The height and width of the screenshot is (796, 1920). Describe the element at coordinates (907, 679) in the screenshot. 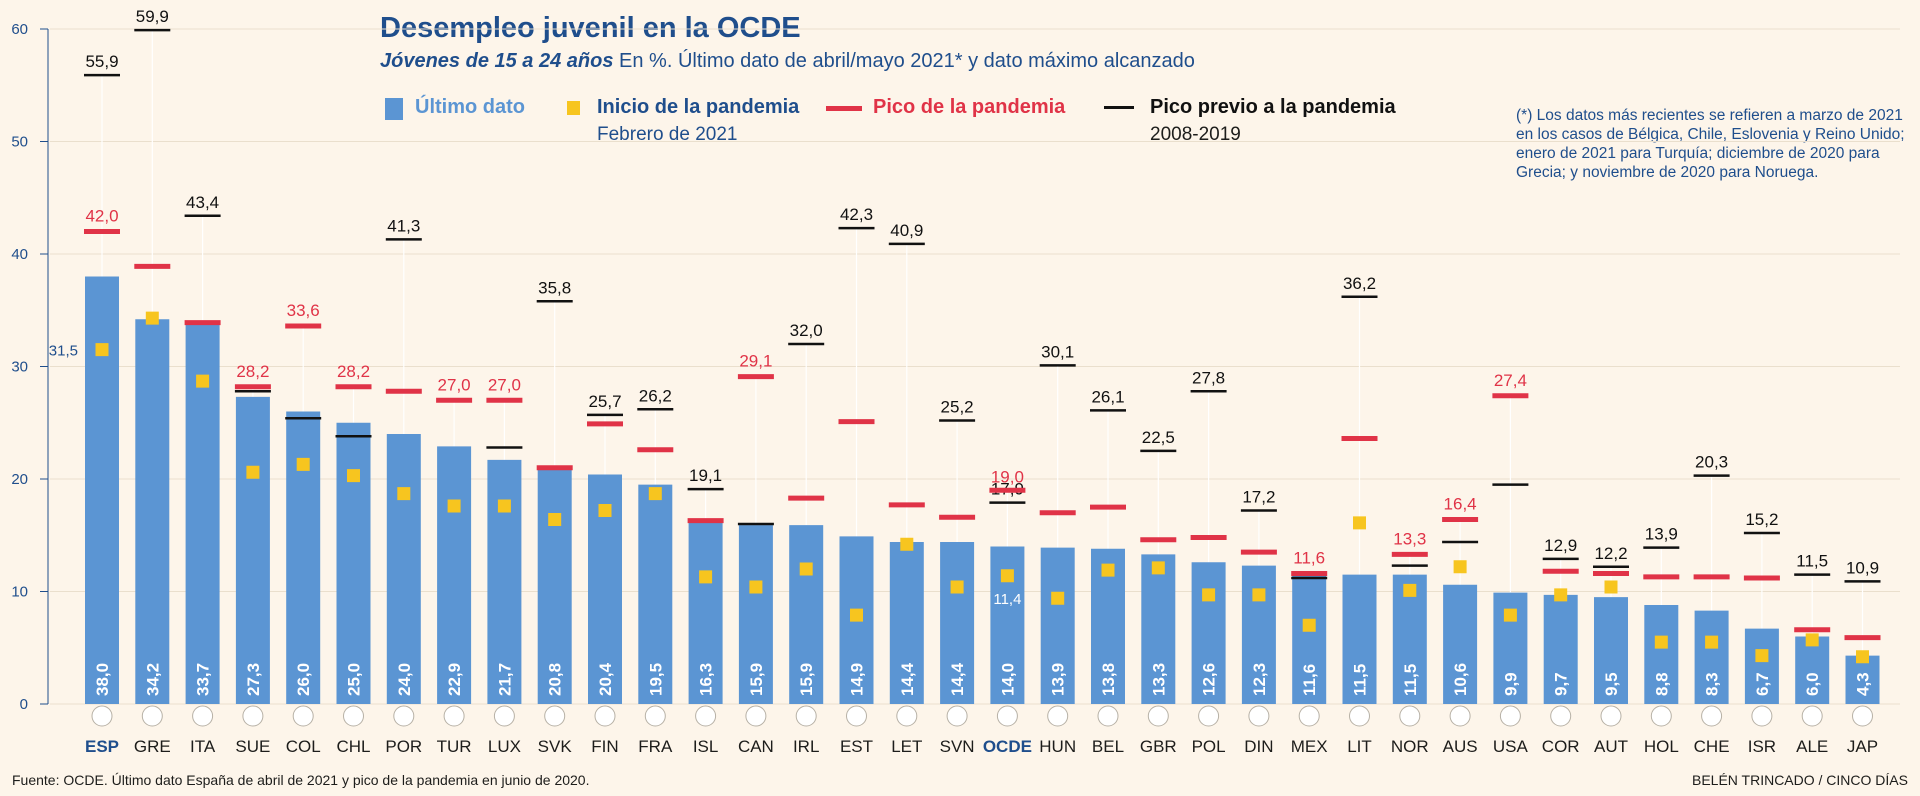

I see `bar-value-label: 14,4` at that location.